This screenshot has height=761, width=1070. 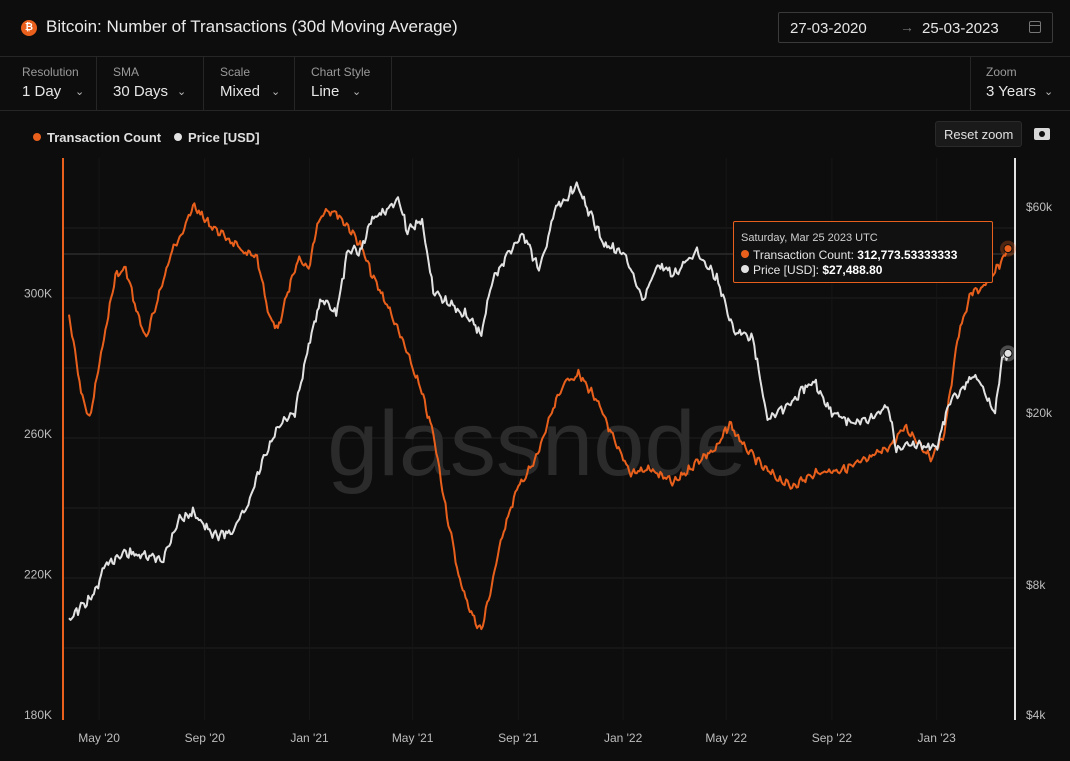 What do you see at coordinates (1036, 715) in the screenshot?
I see `y-right-tick-label: $4k` at bounding box center [1036, 715].